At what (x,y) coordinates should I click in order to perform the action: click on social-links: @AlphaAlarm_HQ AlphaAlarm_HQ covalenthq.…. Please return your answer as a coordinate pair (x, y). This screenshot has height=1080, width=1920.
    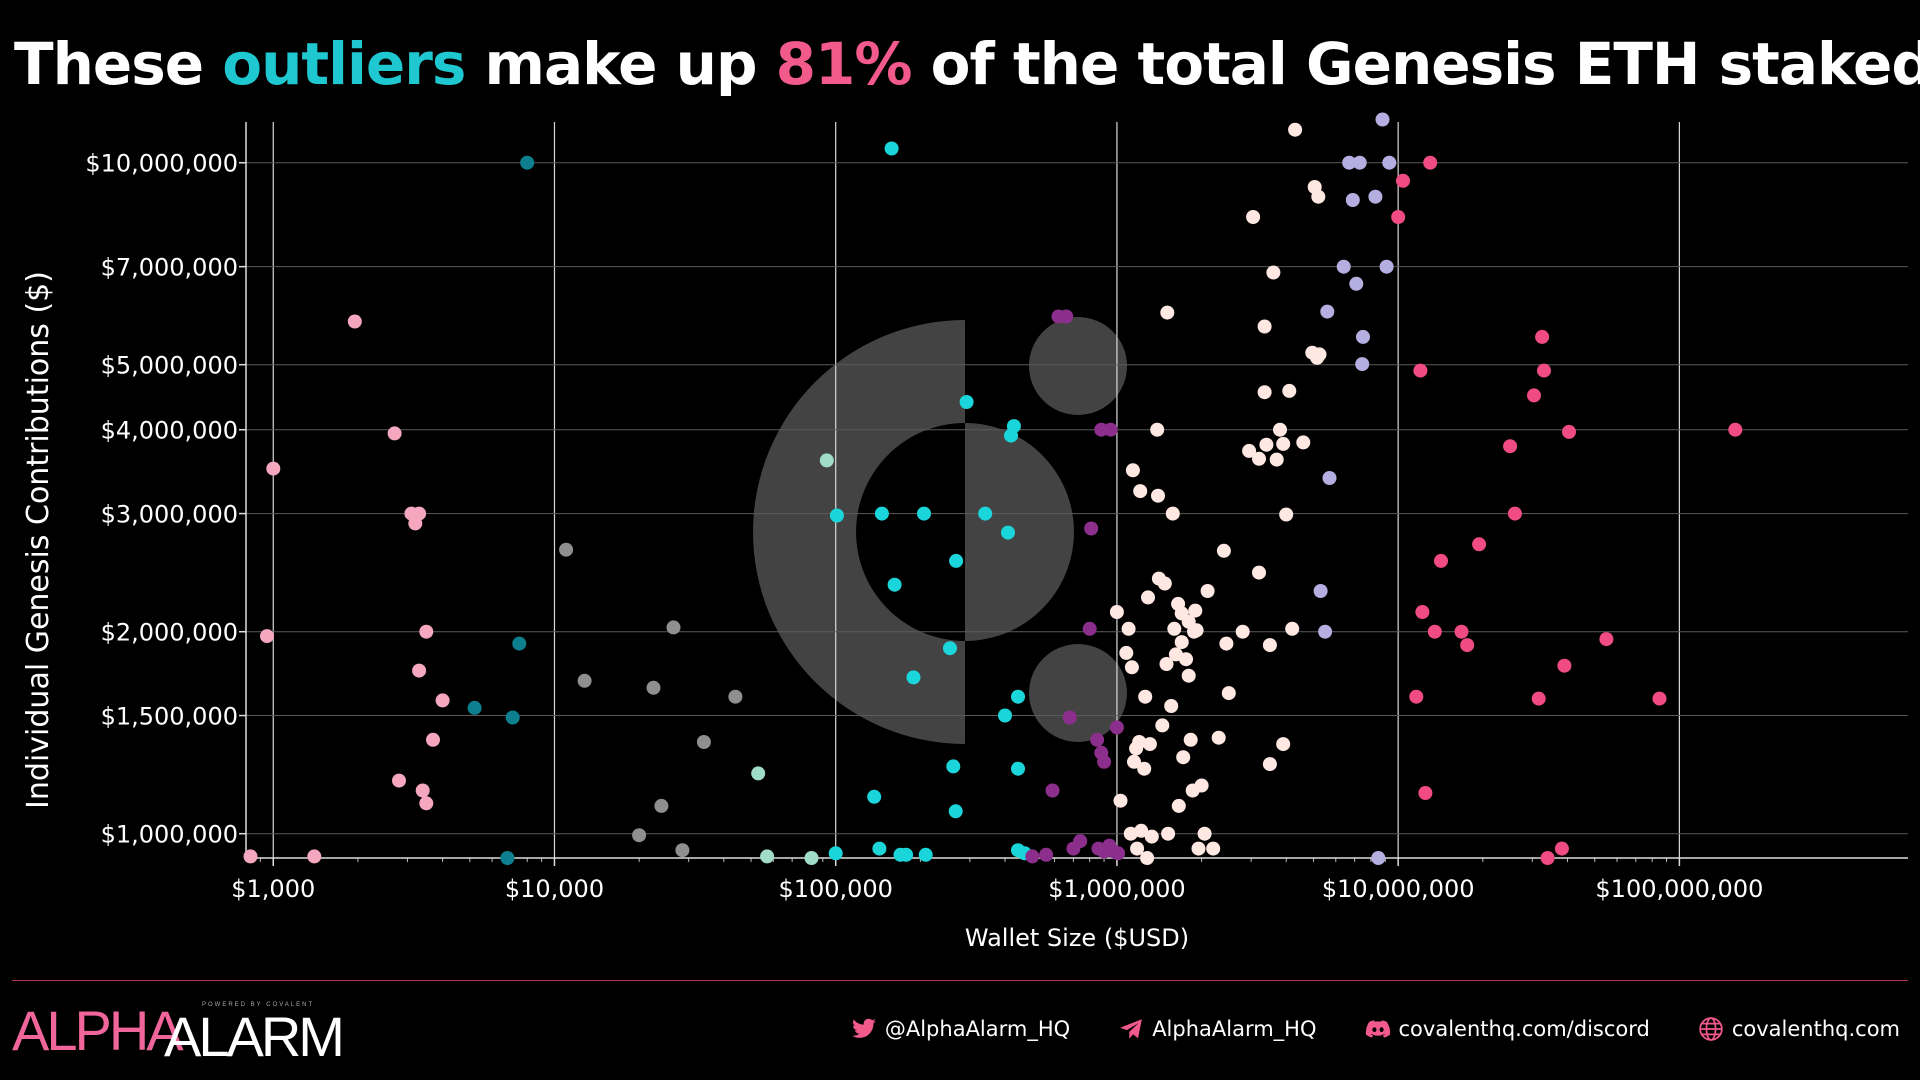
    Looking at the image, I should click on (1375, 1029).